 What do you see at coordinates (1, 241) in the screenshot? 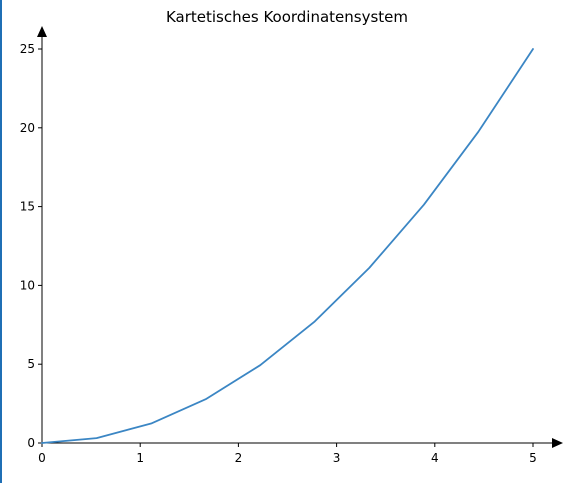
I see `window-left-edge` at bounding box center [1, 241].